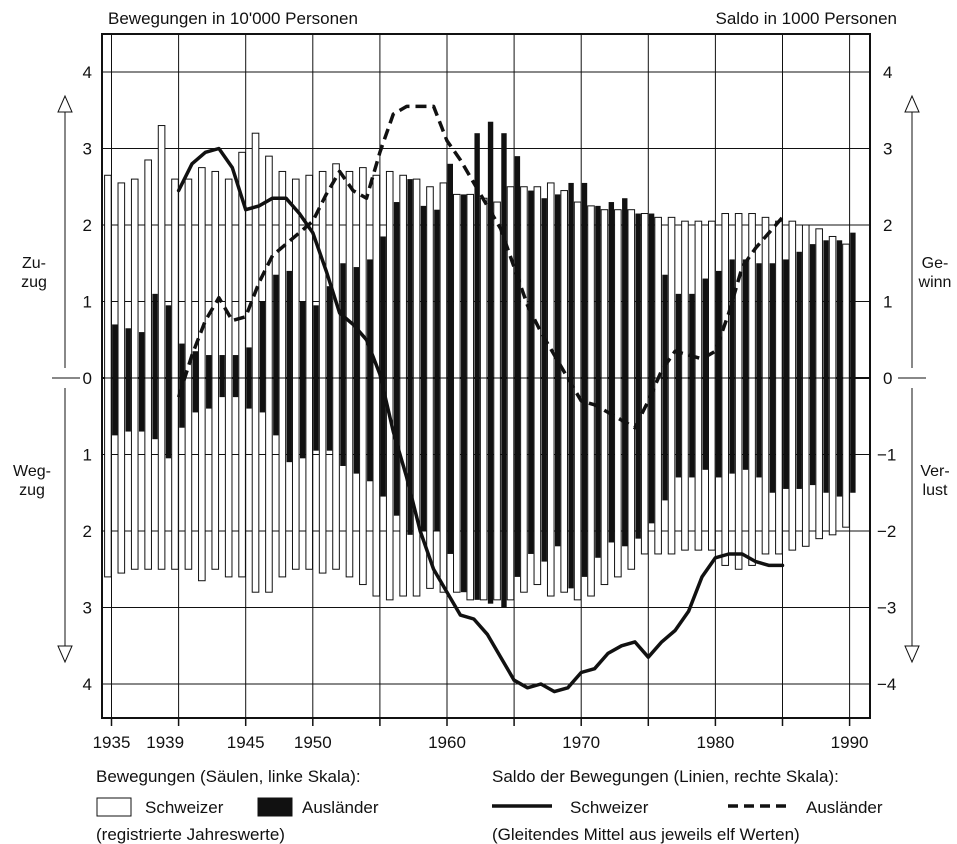 The height and width of the screenshot is (844, 957). Describe the element at coordinates (844, 807) in the screenshot. I see `legend-foreign-line-label: Ausländer` at that location.